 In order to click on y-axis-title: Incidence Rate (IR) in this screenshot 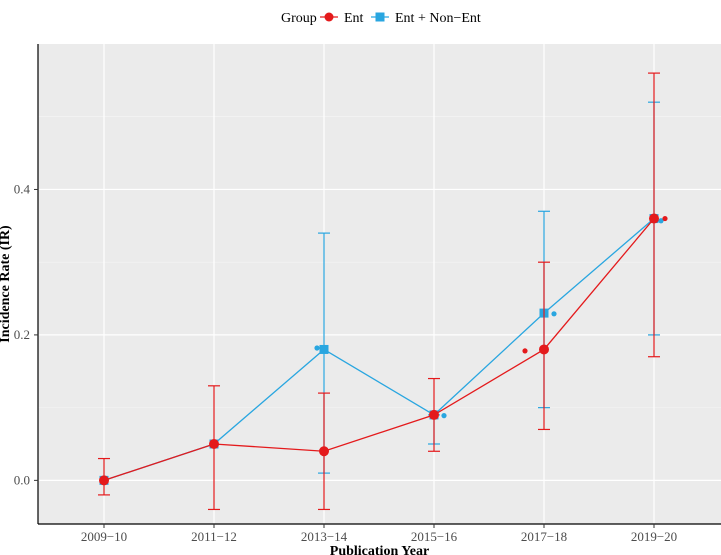, I will do `click(6, 284)`.